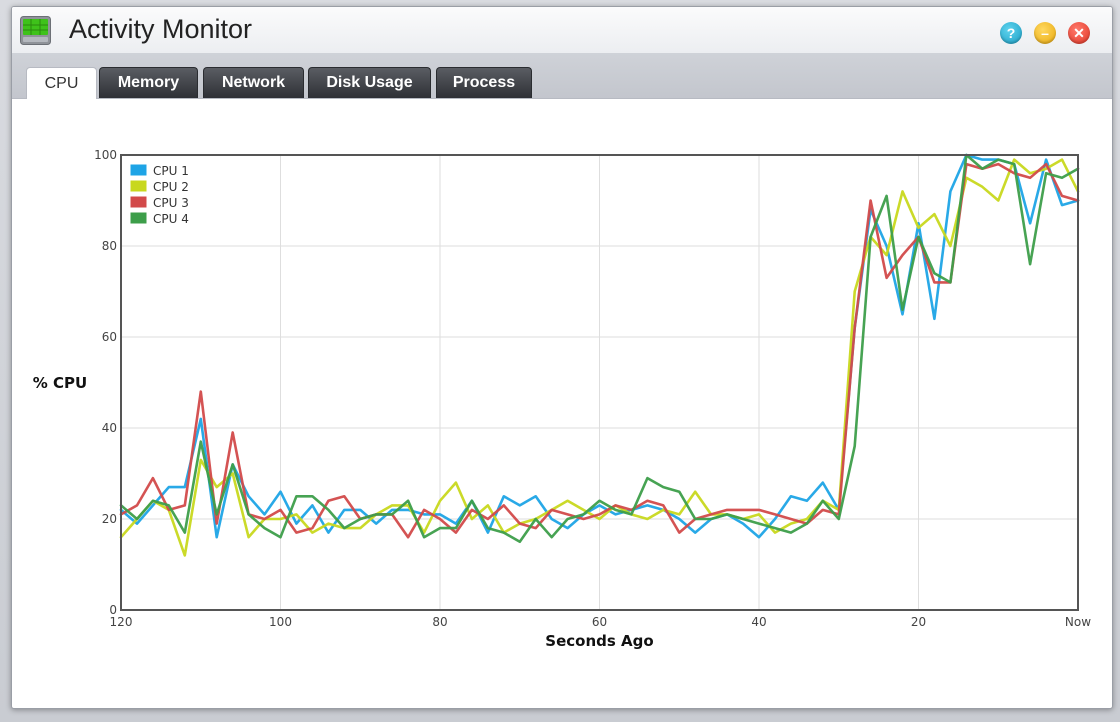 This screenshot has height=722, width=1120. I want to click on title-bar: Activity Monitor ? – ✕, so click(562, 30).